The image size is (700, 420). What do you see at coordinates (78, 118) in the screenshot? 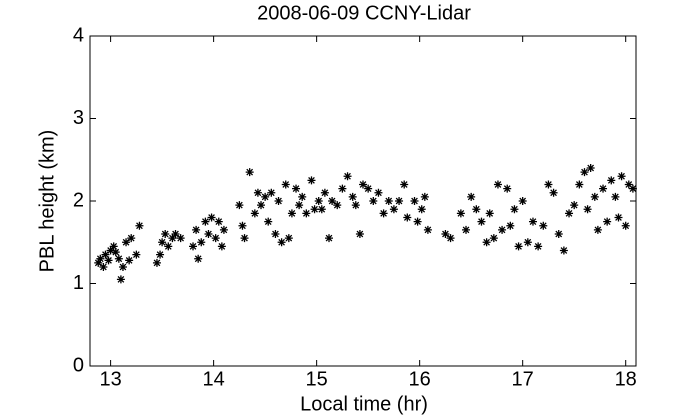
I see `y-tick-label: 3` at bounding box center [78, 118].